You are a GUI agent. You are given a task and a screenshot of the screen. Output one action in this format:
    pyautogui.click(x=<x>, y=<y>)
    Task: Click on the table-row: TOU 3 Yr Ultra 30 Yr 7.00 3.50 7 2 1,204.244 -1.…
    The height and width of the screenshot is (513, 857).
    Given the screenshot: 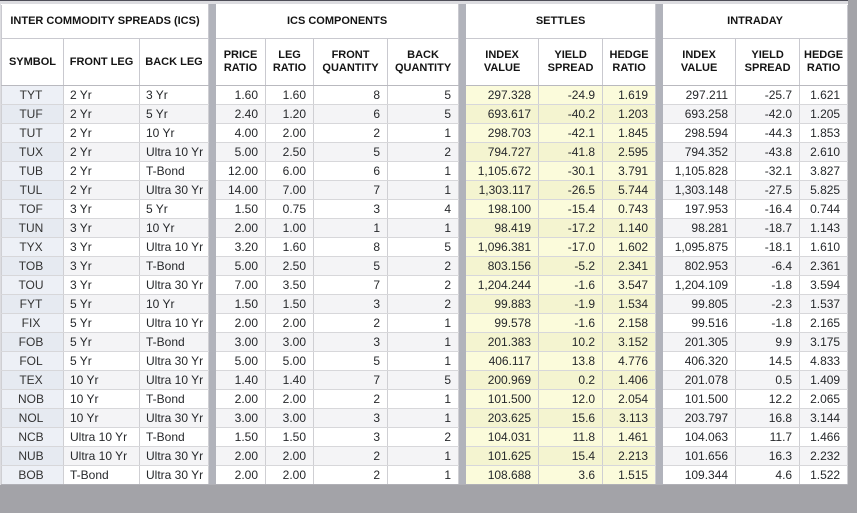 What is the action you would take?
    pyautogui.click(x=425, y=285)
    